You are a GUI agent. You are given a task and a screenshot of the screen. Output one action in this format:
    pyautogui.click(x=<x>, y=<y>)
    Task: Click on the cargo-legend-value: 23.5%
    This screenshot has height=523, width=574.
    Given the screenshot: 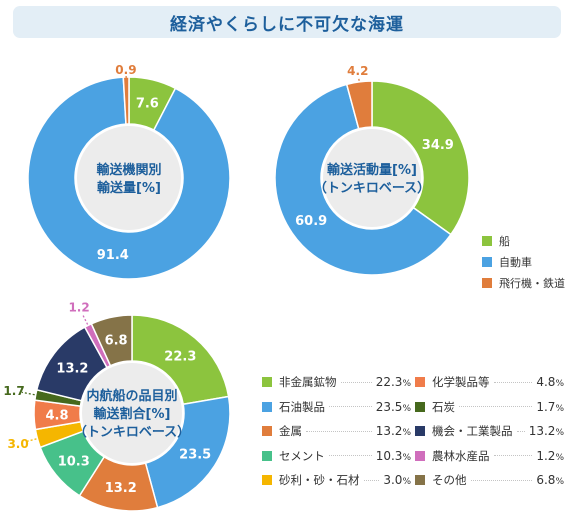 What is the action you would take?
    pyautogui.click(x=393, y=407)
    